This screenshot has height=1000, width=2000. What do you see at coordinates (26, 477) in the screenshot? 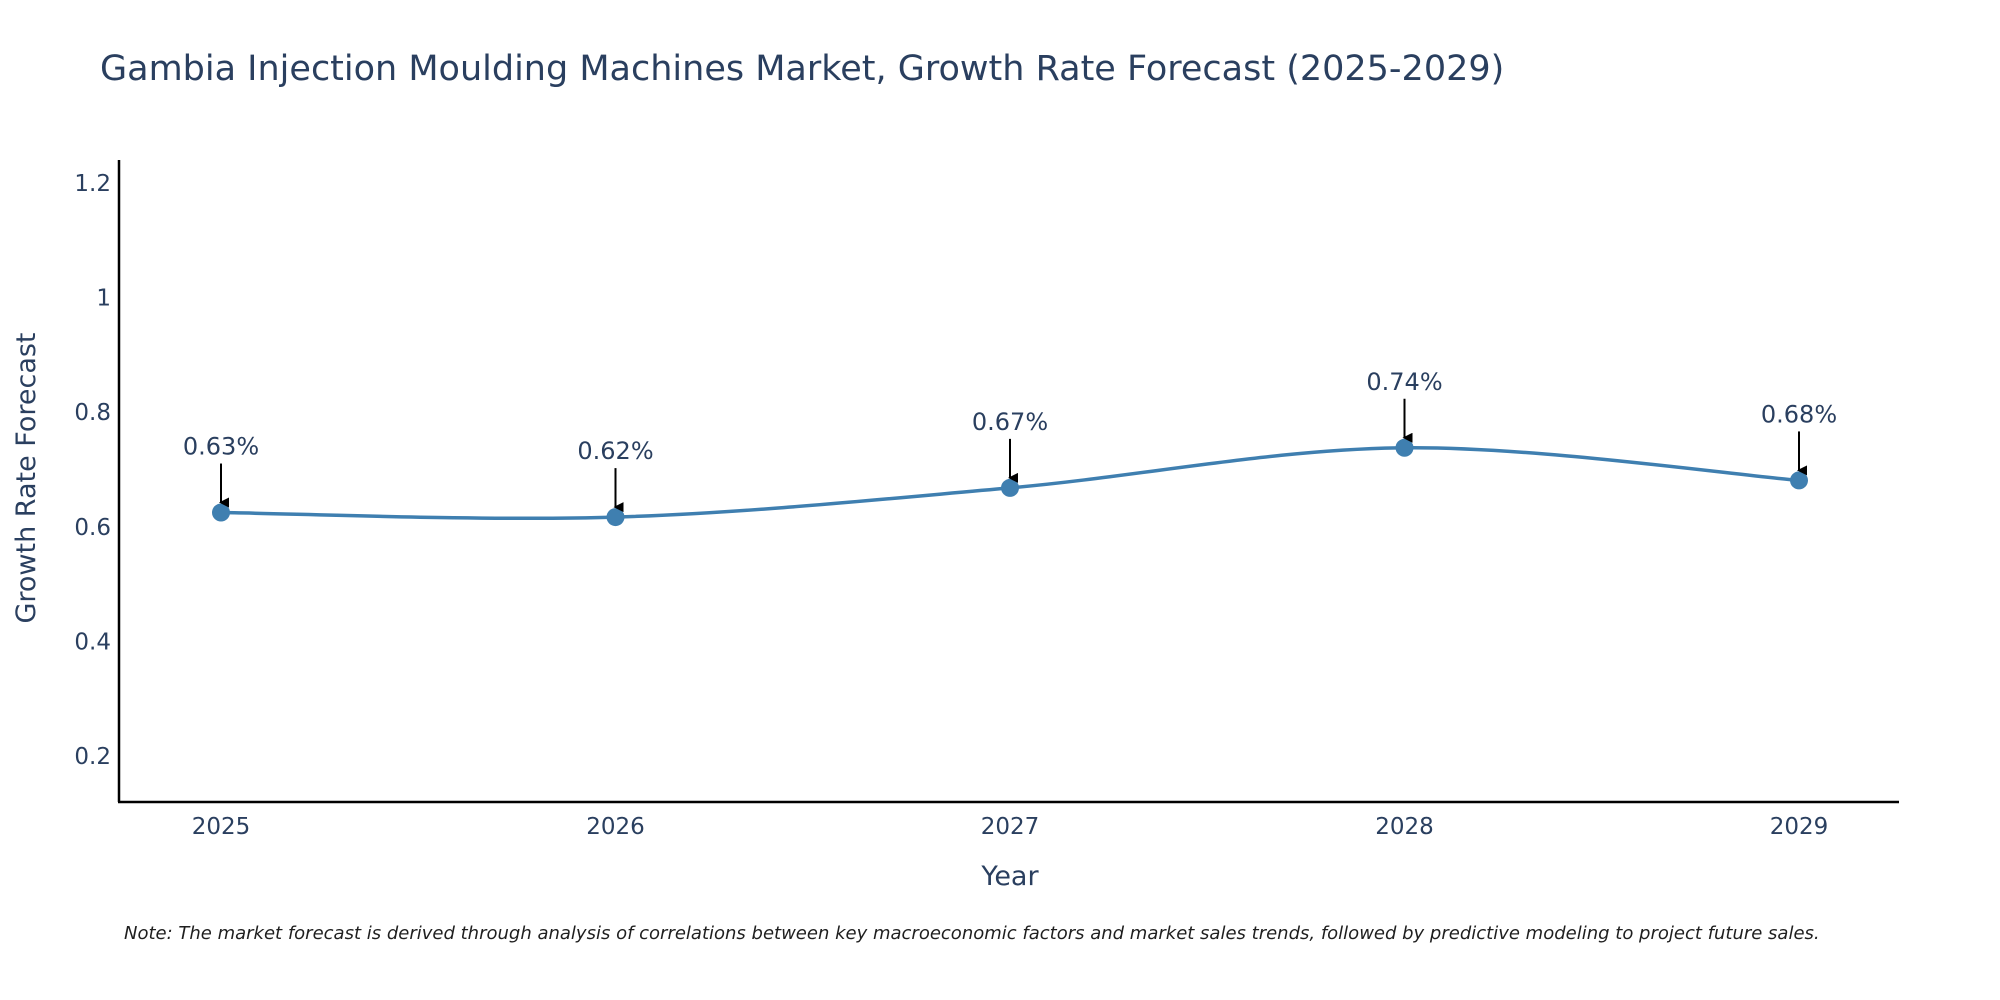
I see `y-axis-title: Growth Rate Forecast` at bounding box center [26, 477].